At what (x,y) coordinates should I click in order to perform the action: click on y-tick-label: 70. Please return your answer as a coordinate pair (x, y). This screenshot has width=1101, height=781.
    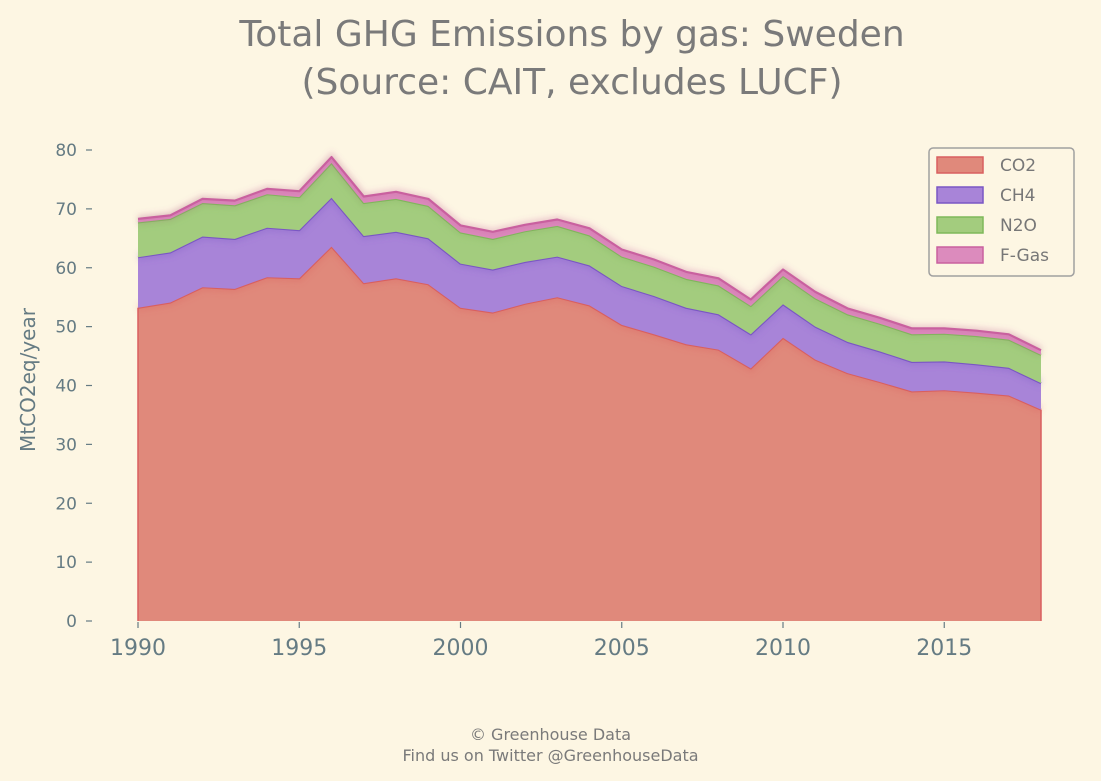
    Looking at the image, I should click on (66, 210).